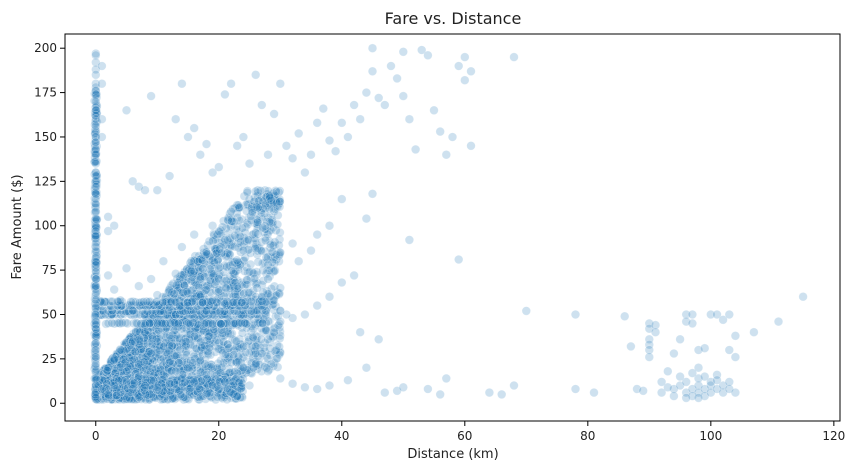 The height and width of the screenshot is (474, 860). What do you see at coordinates (96, 436) in the screenshot?
I see `x-tick-label: 0` at bounding box center [96, 436].